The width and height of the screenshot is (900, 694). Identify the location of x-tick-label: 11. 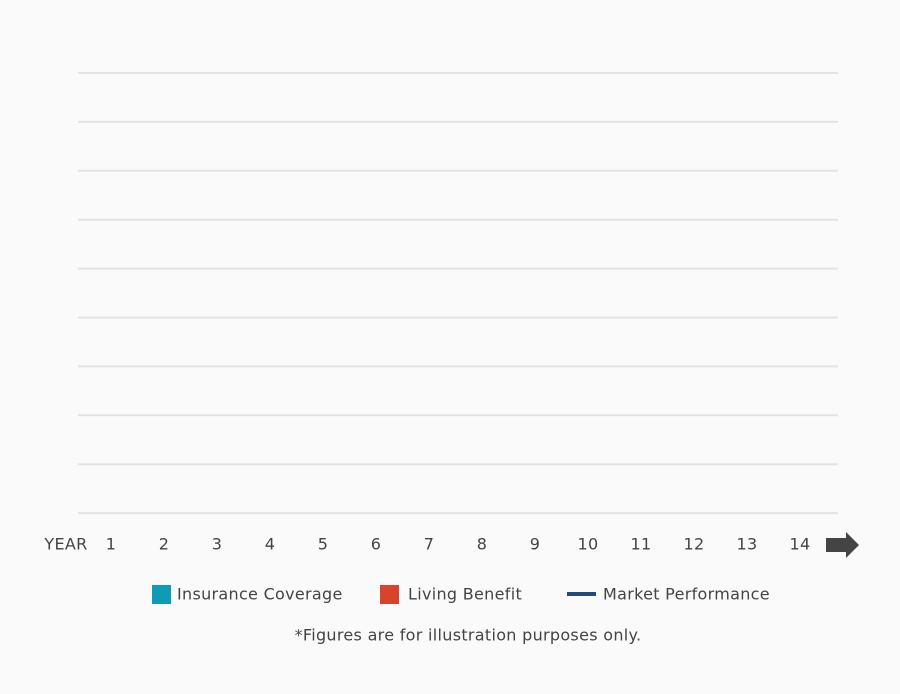
(641, 544).